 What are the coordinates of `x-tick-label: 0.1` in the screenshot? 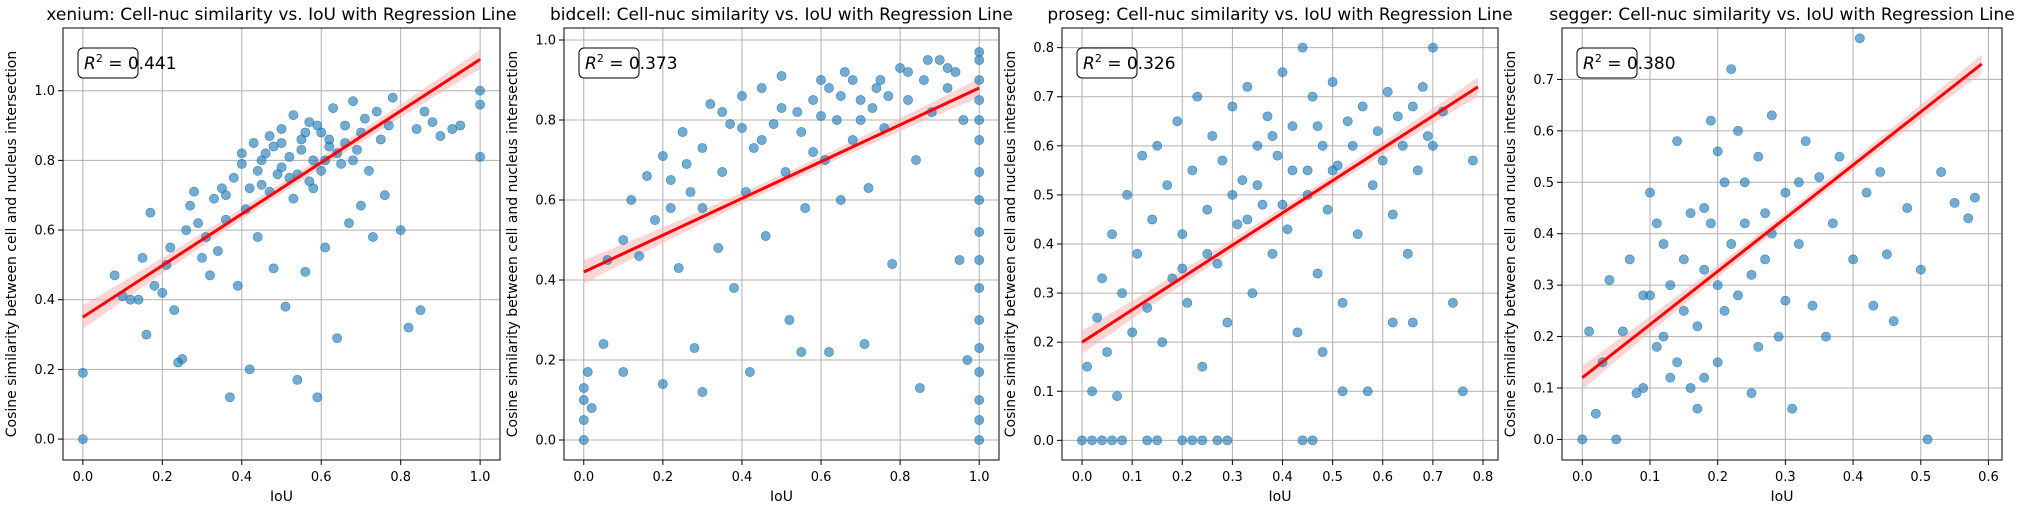 It's located at (1650, 477).